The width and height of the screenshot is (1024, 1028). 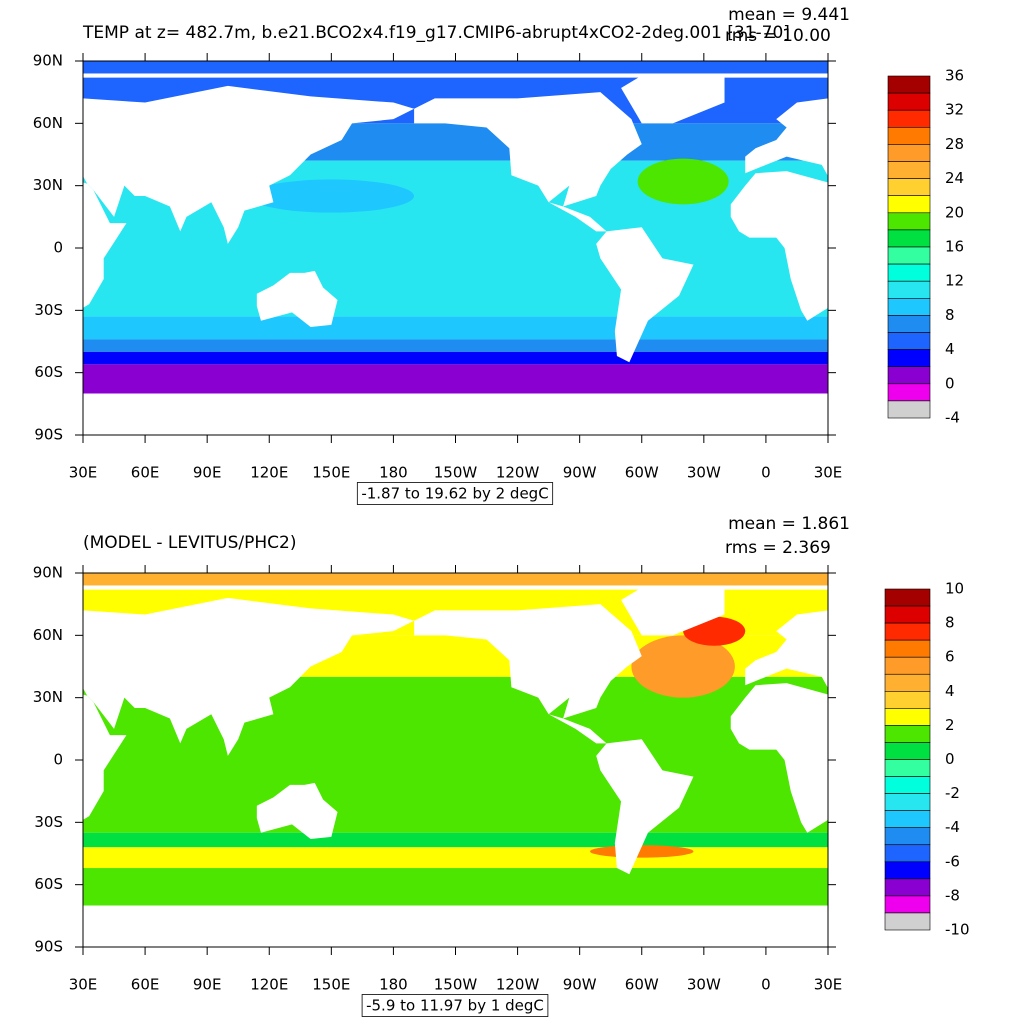 What do you see at coordinates (455, 1005) in the screenshot?
I see `info-box` at bounding box center [455, 1005].